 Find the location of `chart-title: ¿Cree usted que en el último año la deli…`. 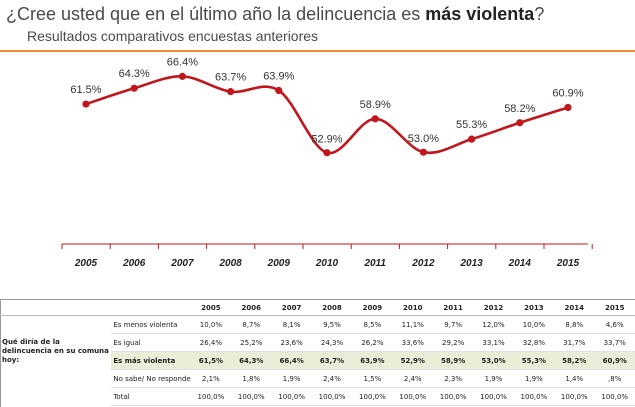

chart-title: ¿Cree usted que en el último año la deli… is located at coordinates (275, 14).